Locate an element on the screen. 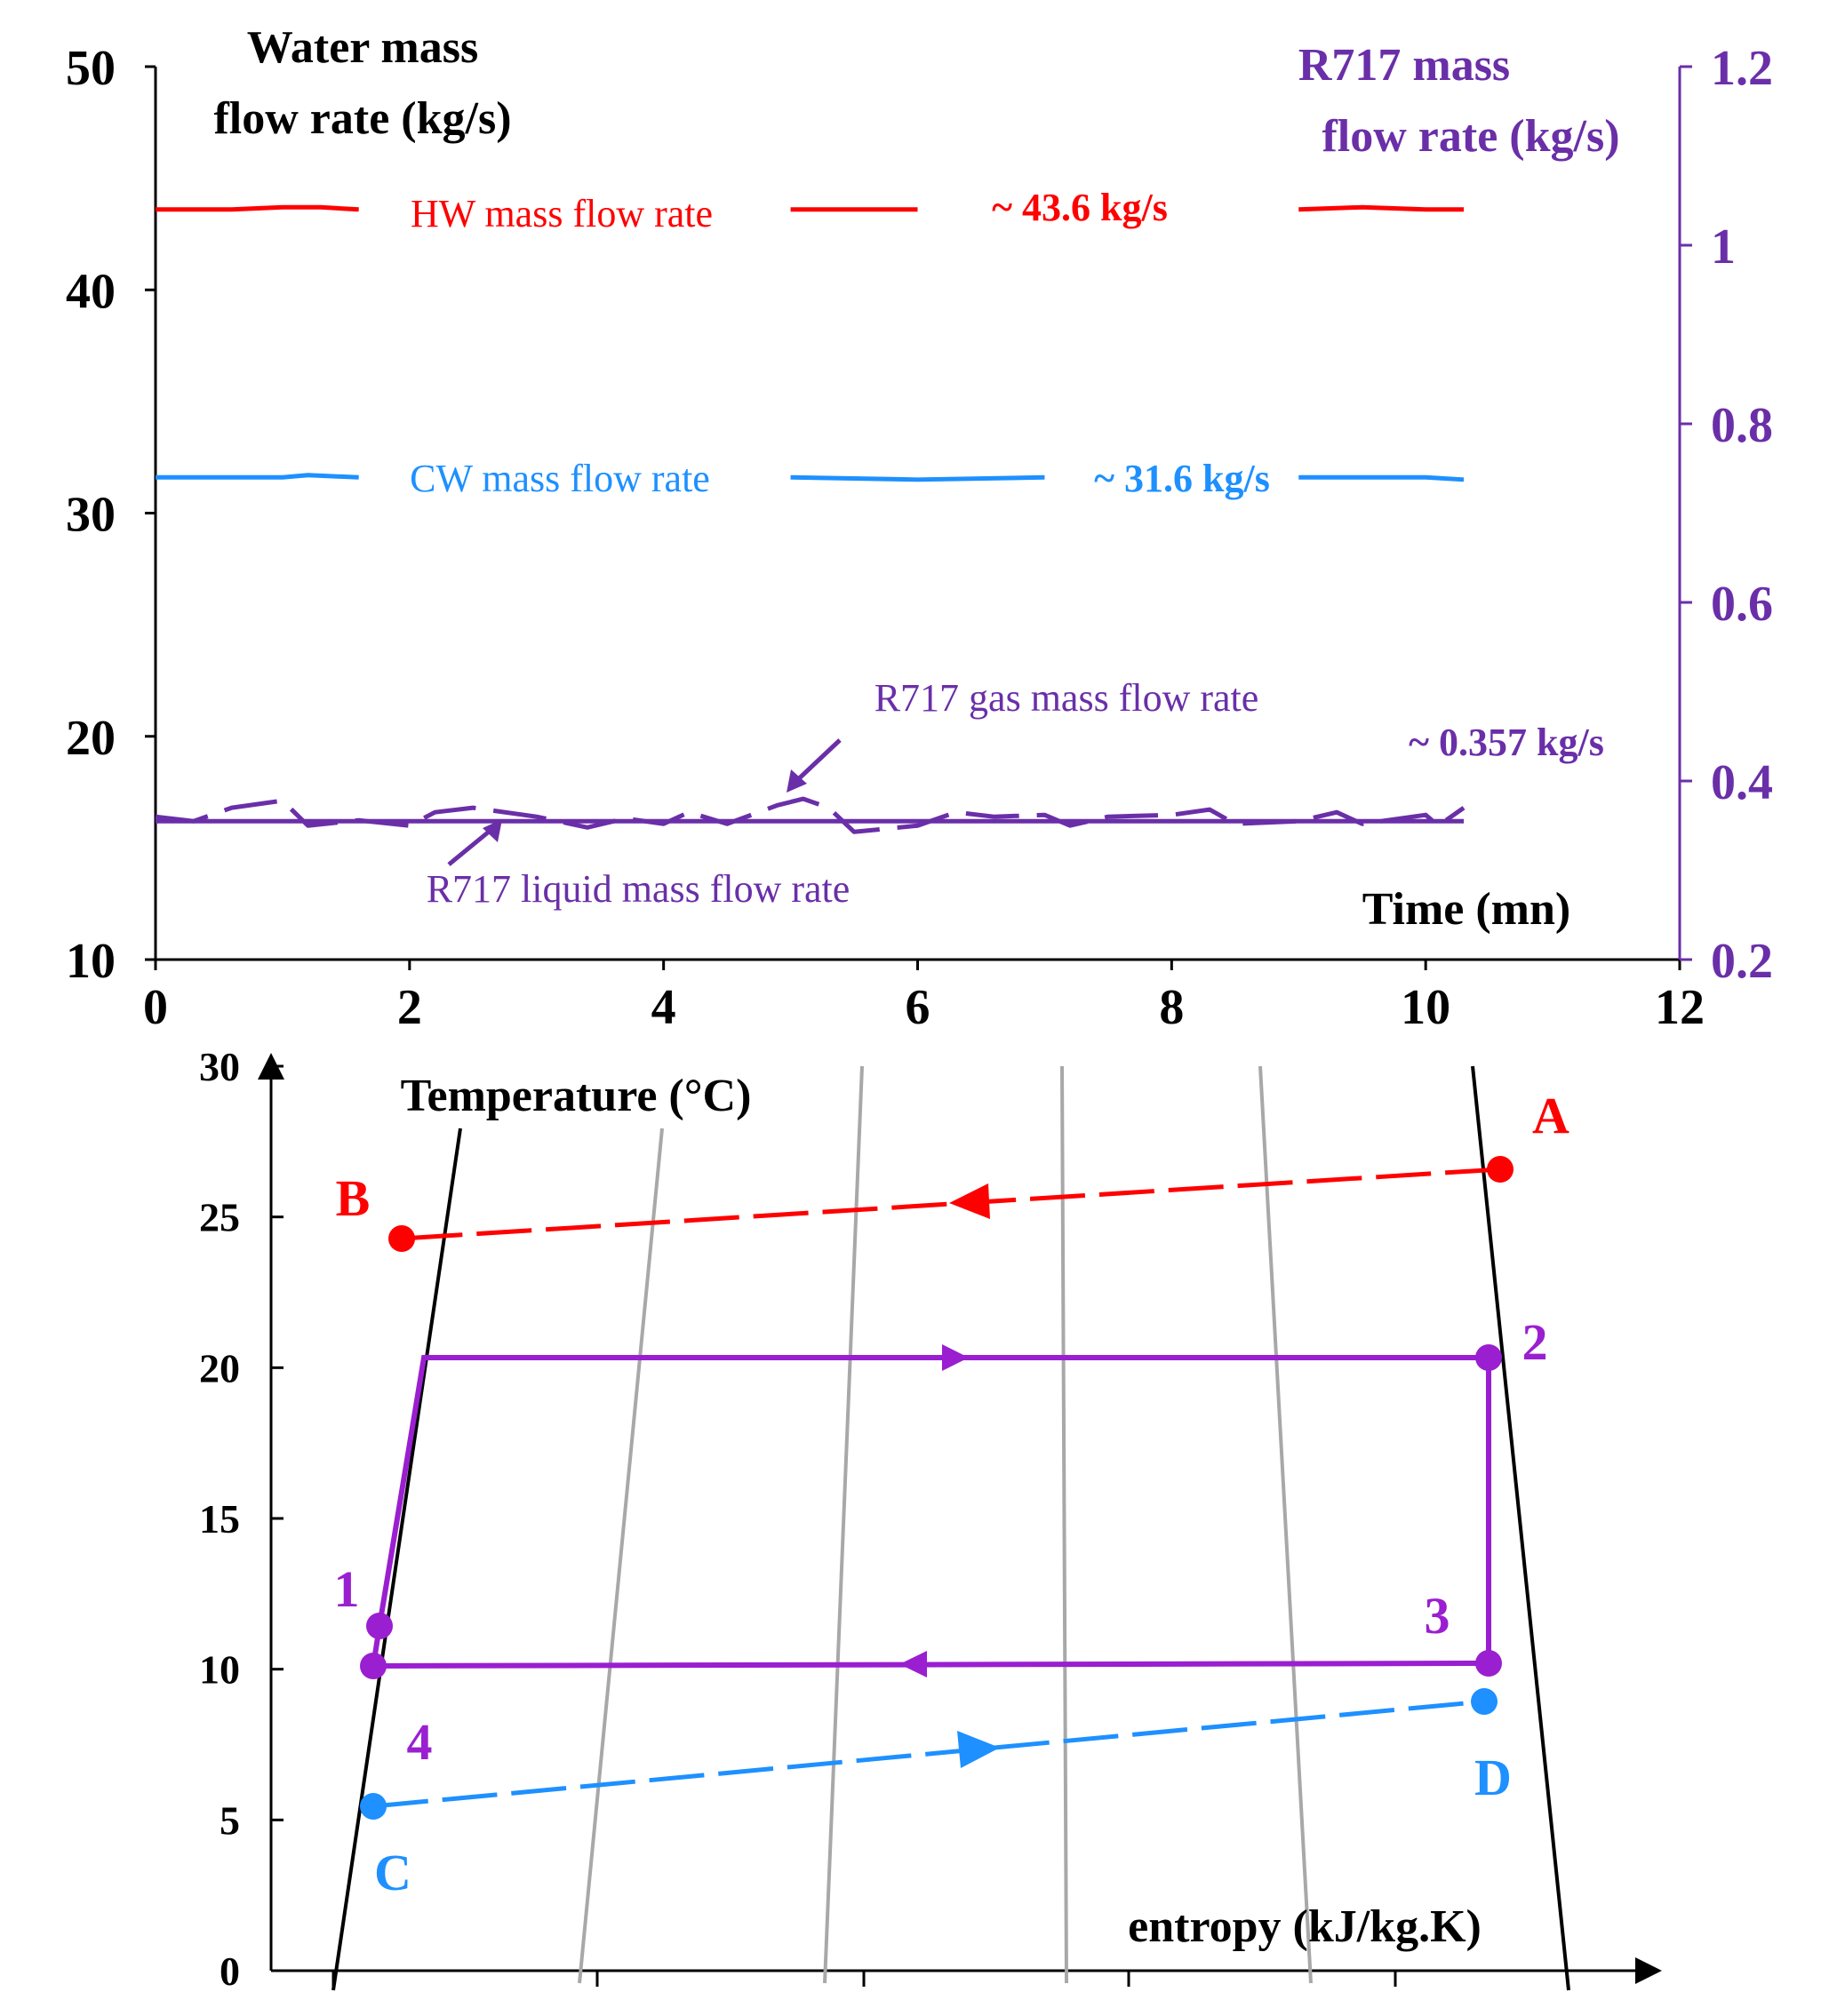 Image resolution: width=1837 pixels, height=2016 pixels. cold-water-arrowhead is located at coordinates (978, 1749).